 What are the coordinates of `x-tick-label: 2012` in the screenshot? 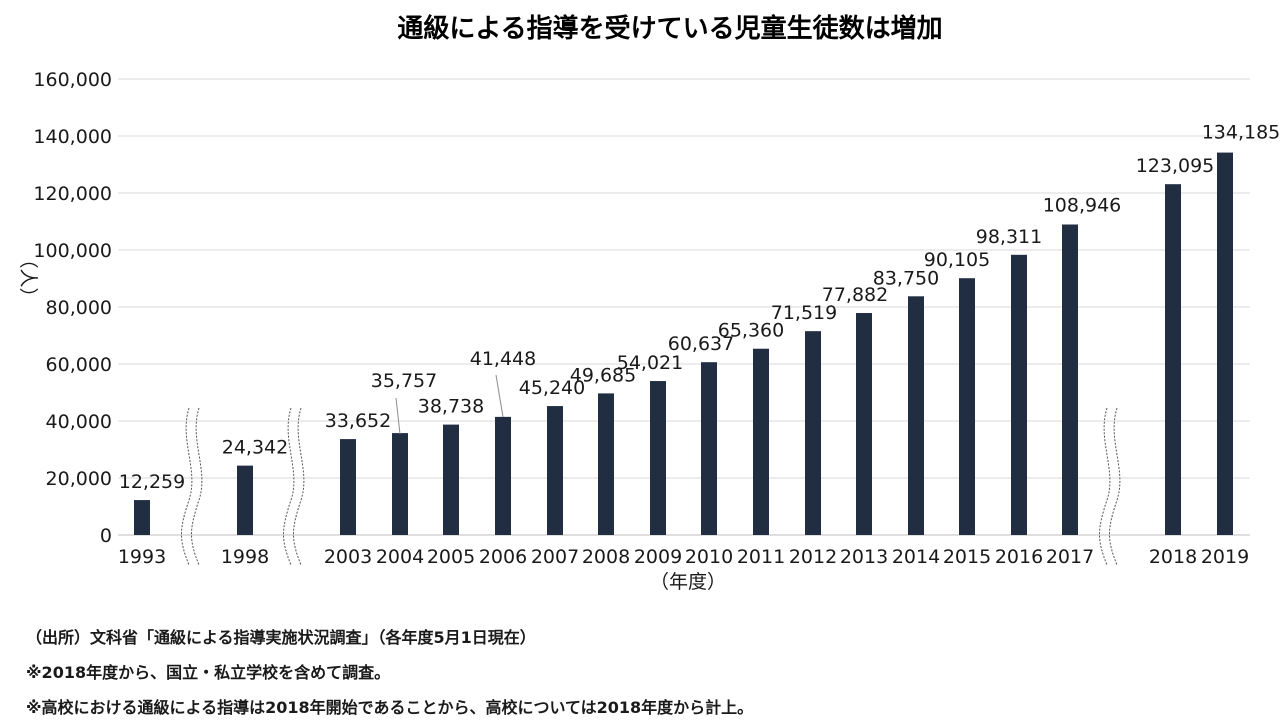 It's located at (813, 557).